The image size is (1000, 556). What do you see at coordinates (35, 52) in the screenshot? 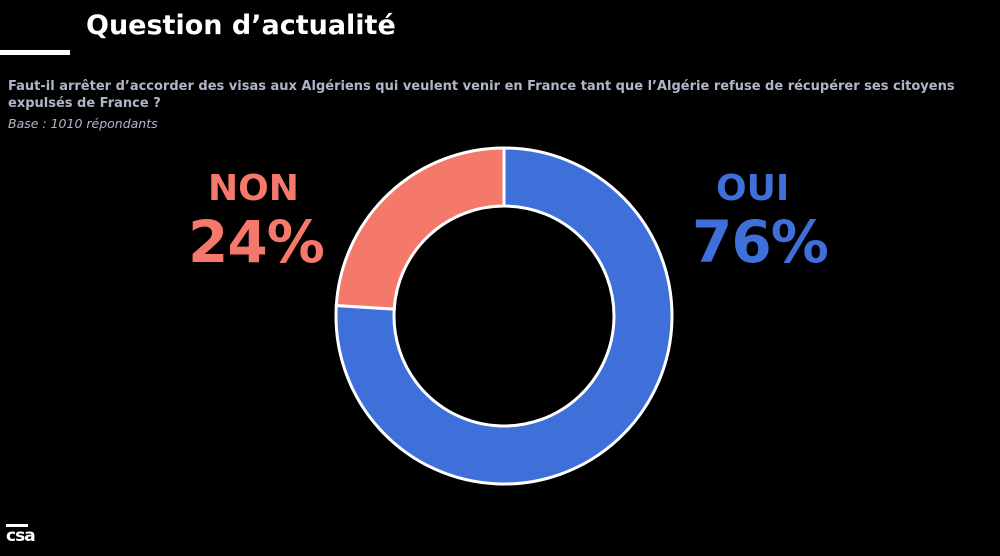
I see `title-underline` at bounding box center [35, 52].